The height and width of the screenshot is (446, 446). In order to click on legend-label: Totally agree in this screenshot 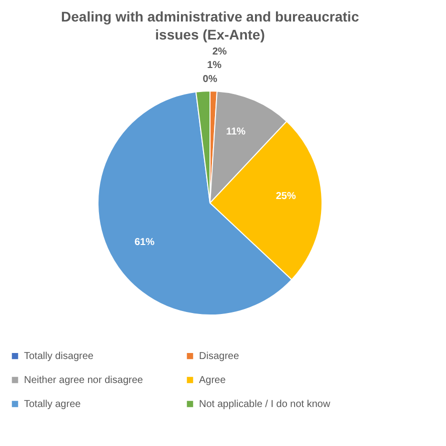, I will do `click(53, 404)`.